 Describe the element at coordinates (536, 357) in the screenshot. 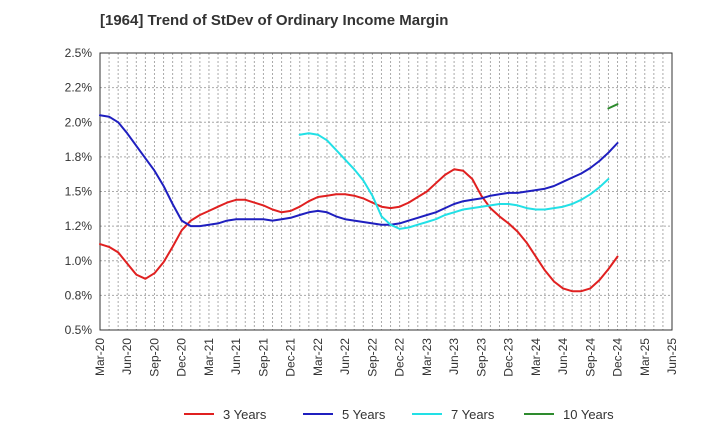

I see `x-tick-label: Mar-24` at that location.